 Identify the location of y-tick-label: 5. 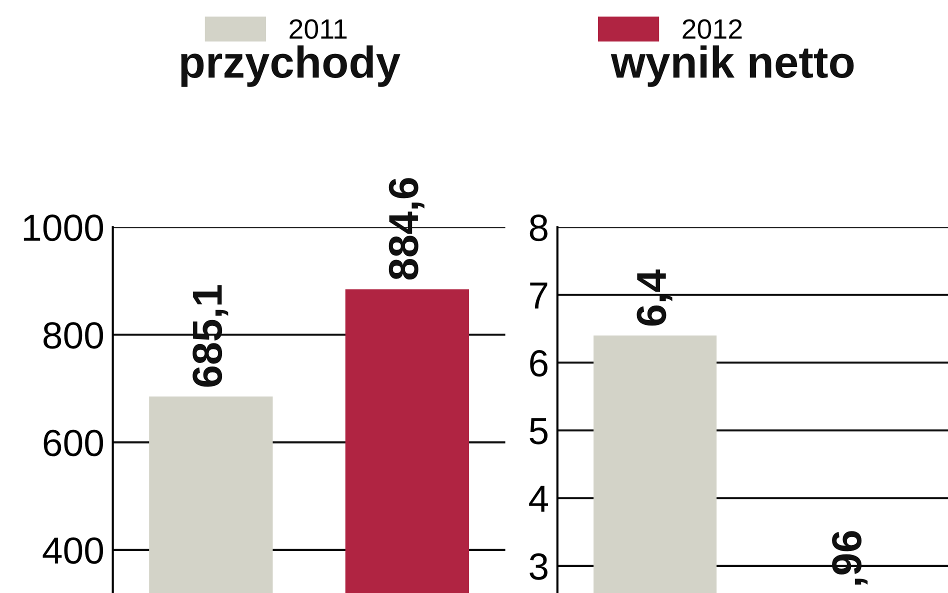
(539, 431).